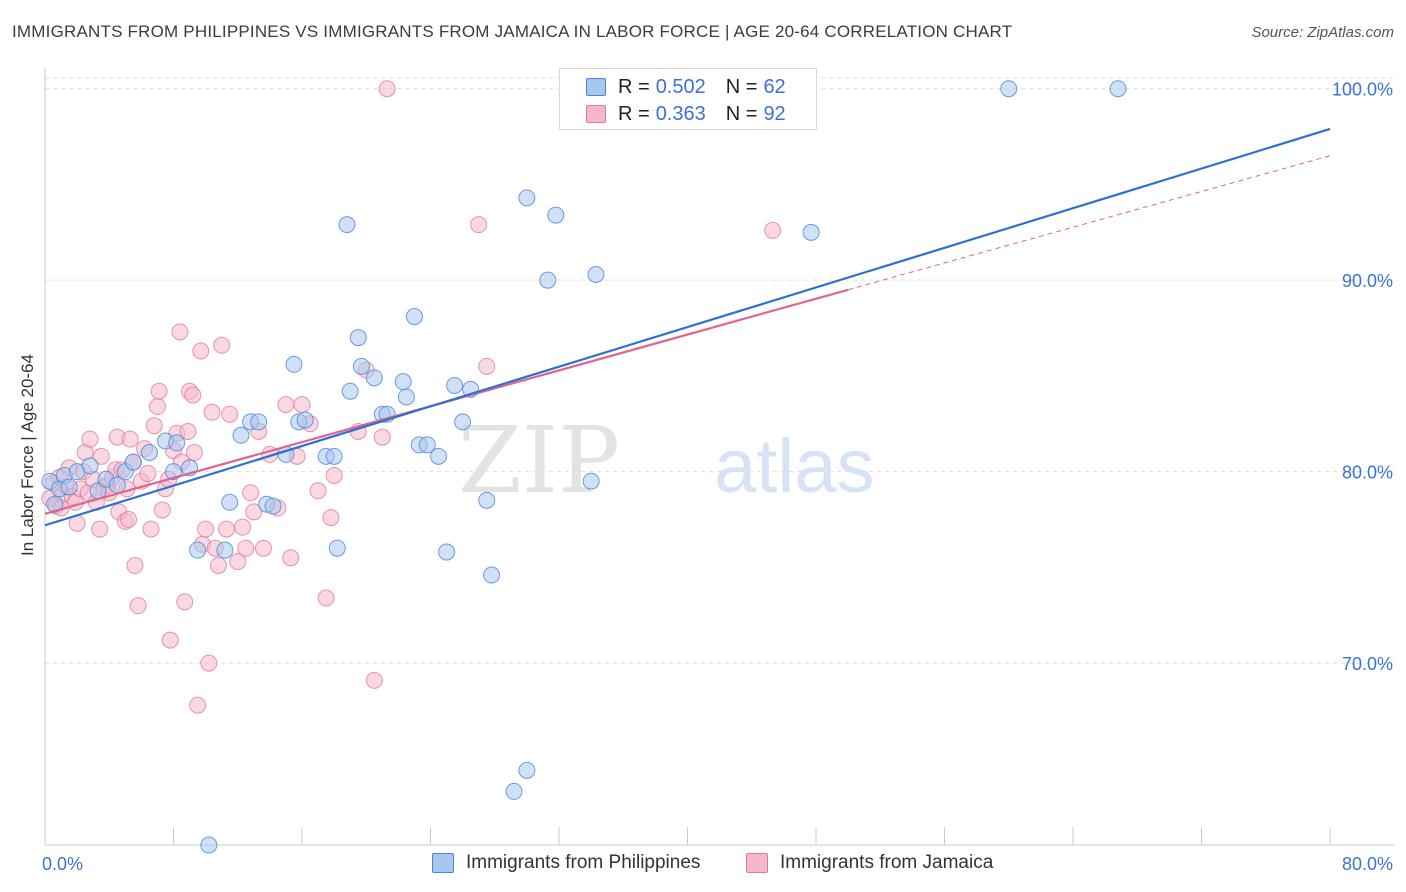 This screenshot has width=1406, height=892. What do you see at coordinates (741, 86) in the screenshot?
I see `legend-n-label: N =` at bounding box center [741, 86].